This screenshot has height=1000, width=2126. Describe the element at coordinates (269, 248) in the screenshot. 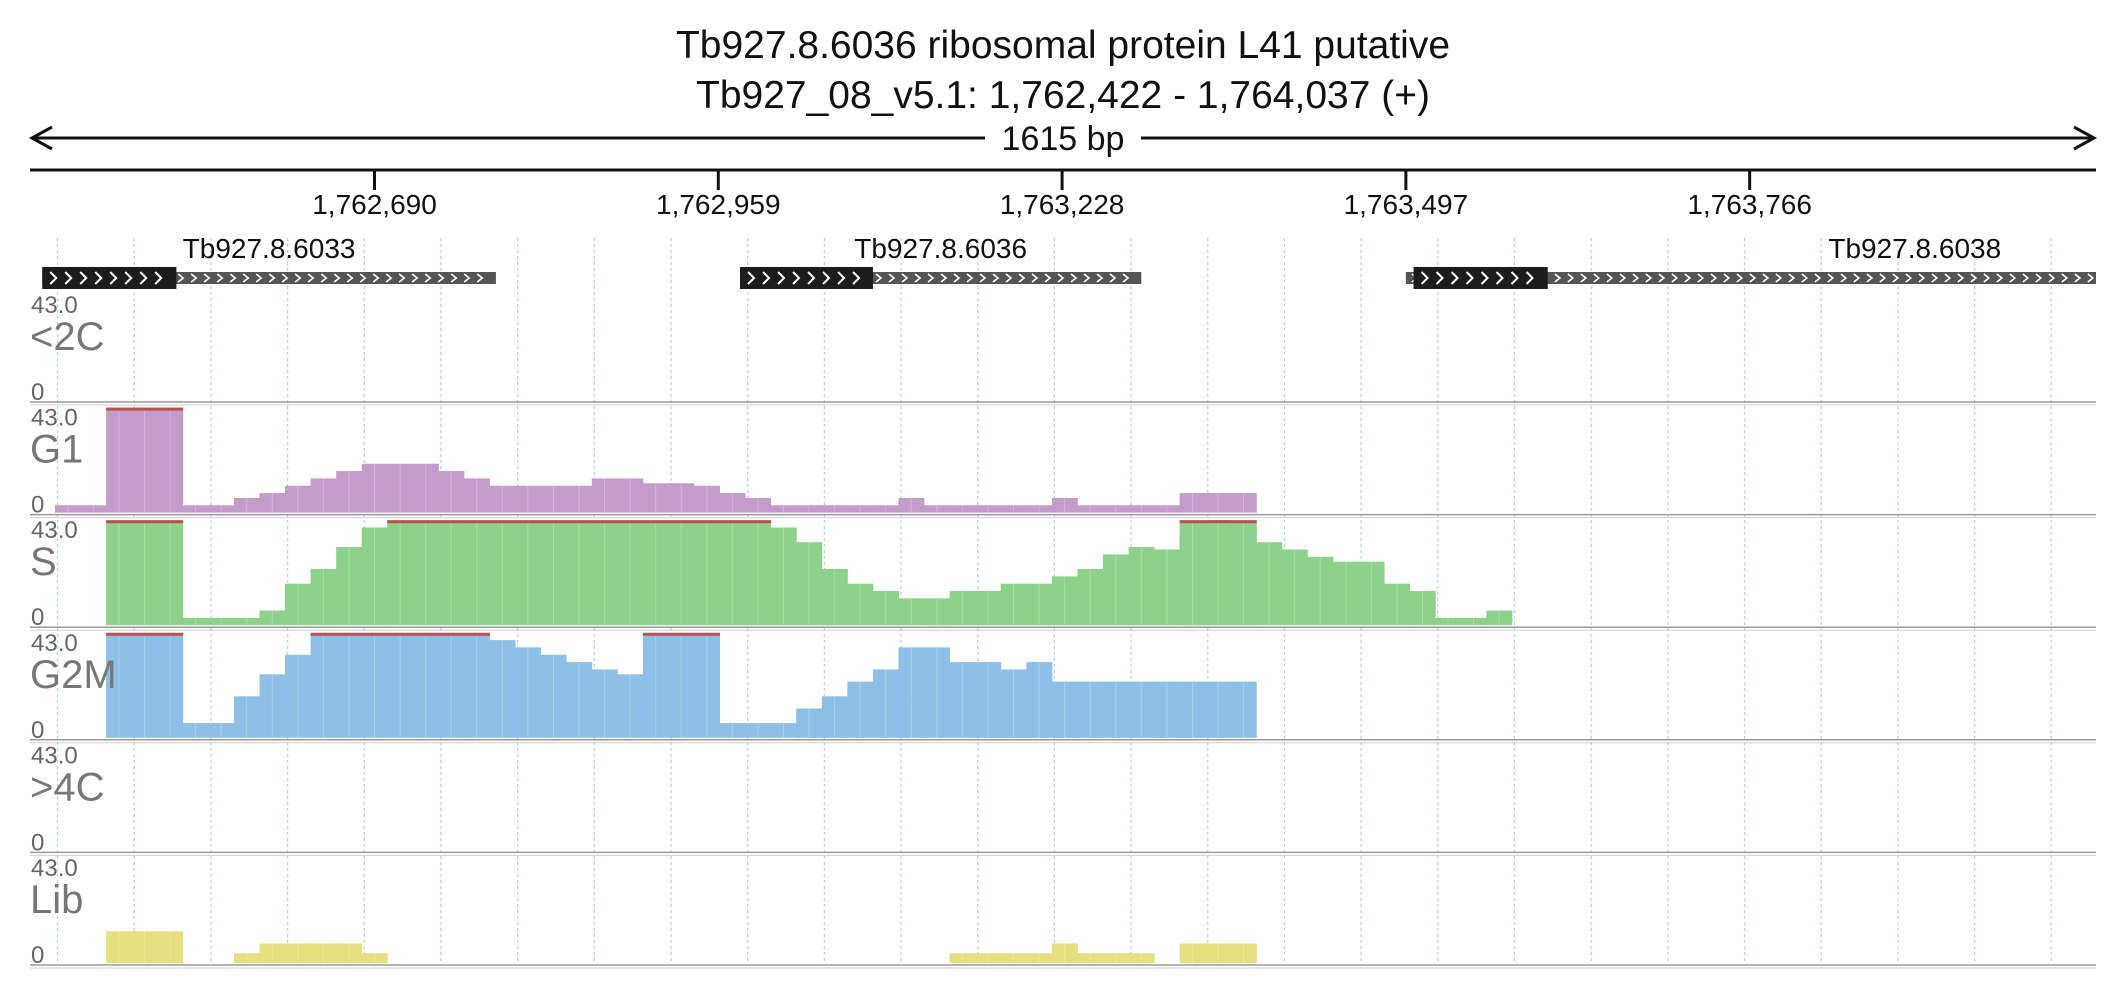

I see `gene-label: Tb927.8.6033` at that location.